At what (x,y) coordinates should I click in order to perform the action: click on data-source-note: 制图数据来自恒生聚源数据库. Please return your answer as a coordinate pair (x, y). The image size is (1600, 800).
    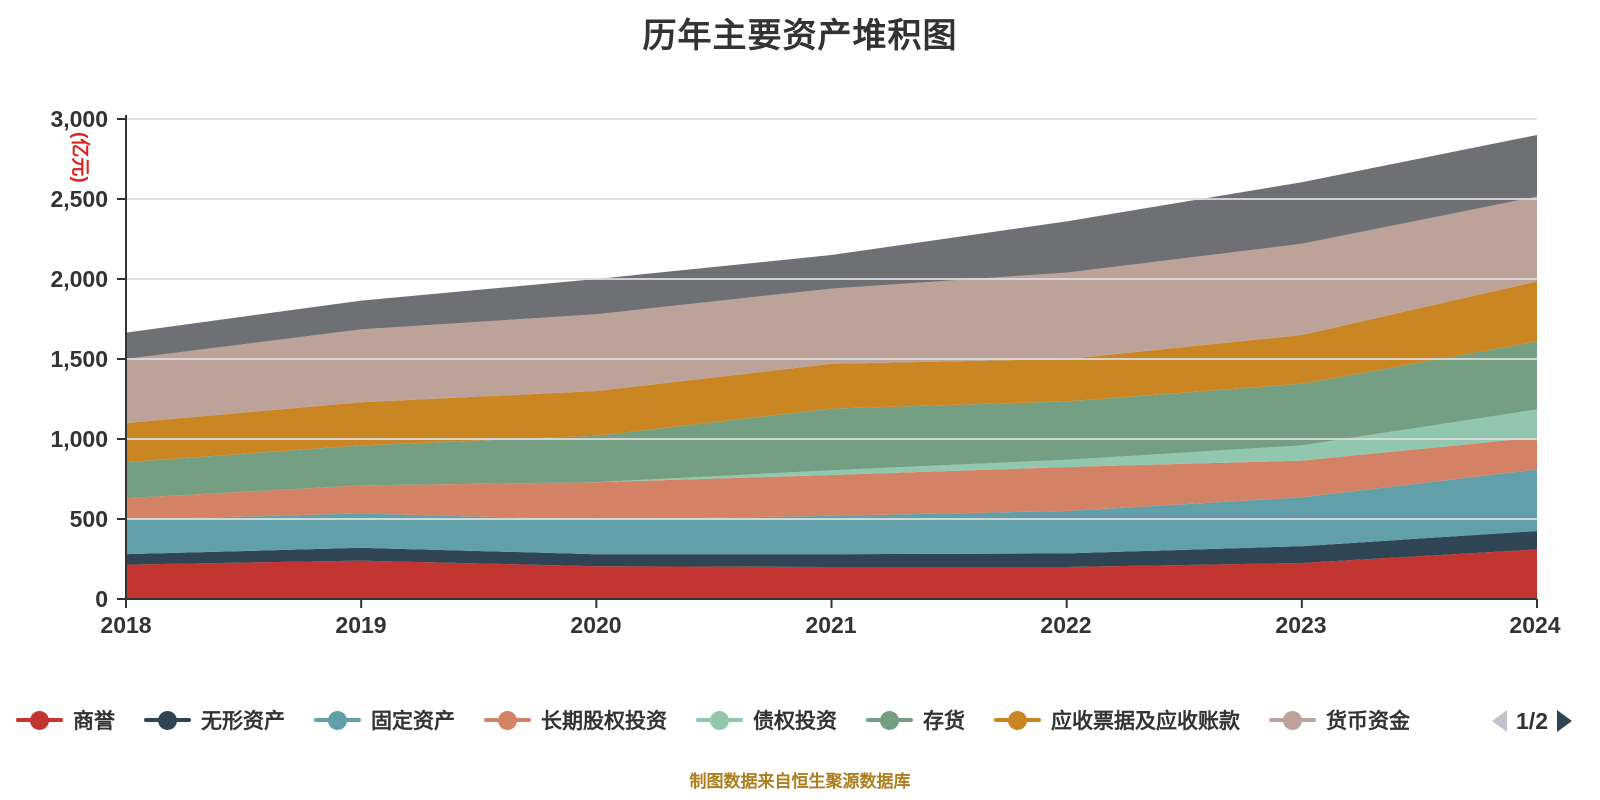
    Looking at the image, I should click on (800, 781).